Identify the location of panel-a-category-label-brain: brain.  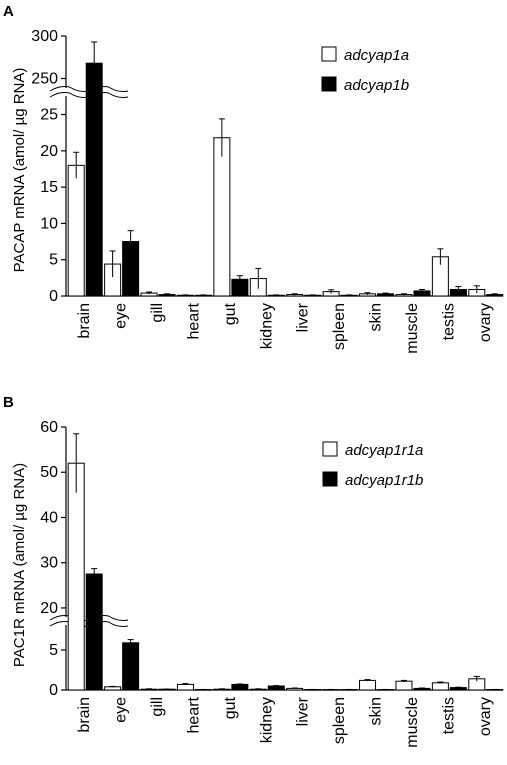
(84, 321).